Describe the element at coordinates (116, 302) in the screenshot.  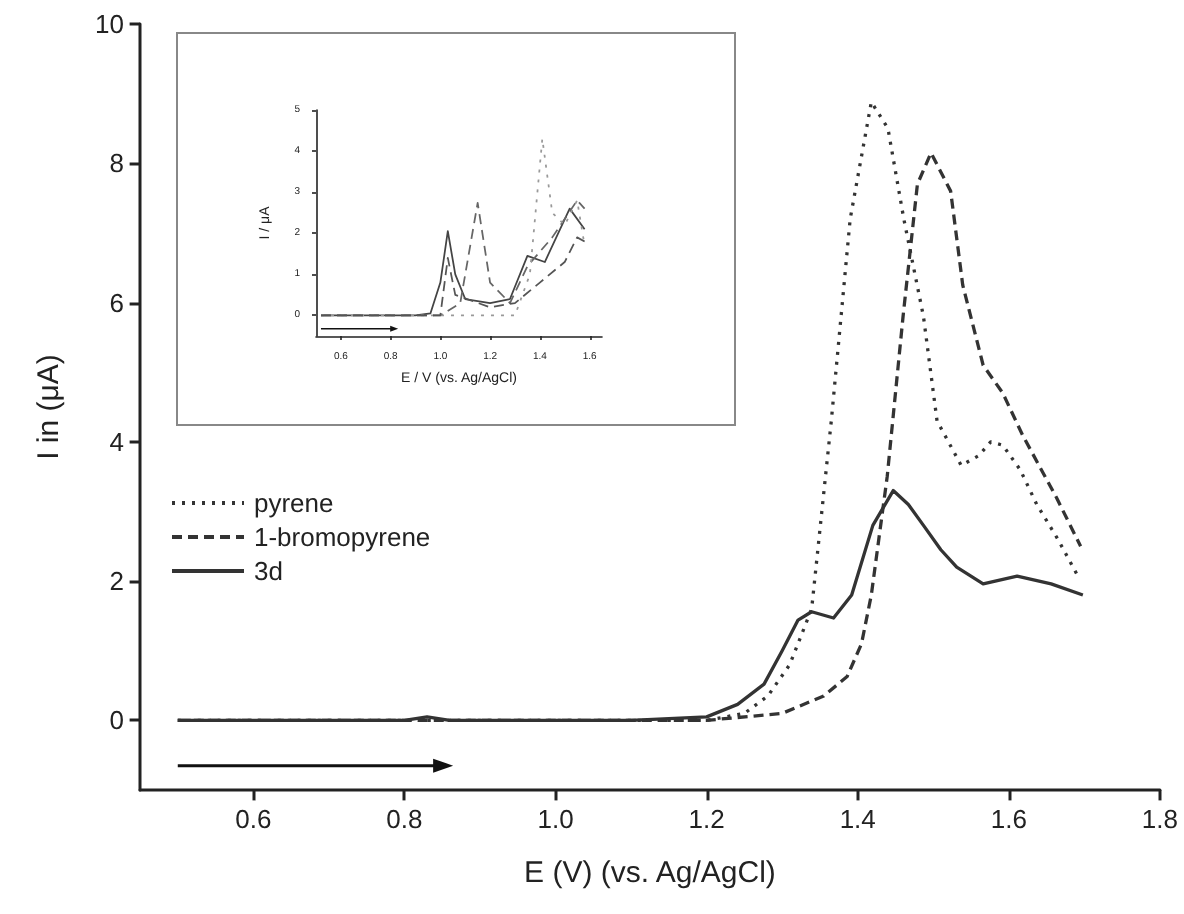
I see `y-tick-label: 6` at that location.